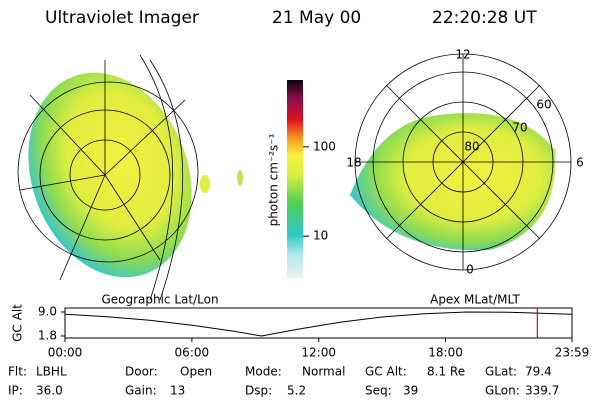 Image resolution: width=600 pixels, height=400 pixels. What do you see at coordinates (386, 372) in the screenshot?
I see `field-label: GC Alt:` at bounding box center [386, 372].